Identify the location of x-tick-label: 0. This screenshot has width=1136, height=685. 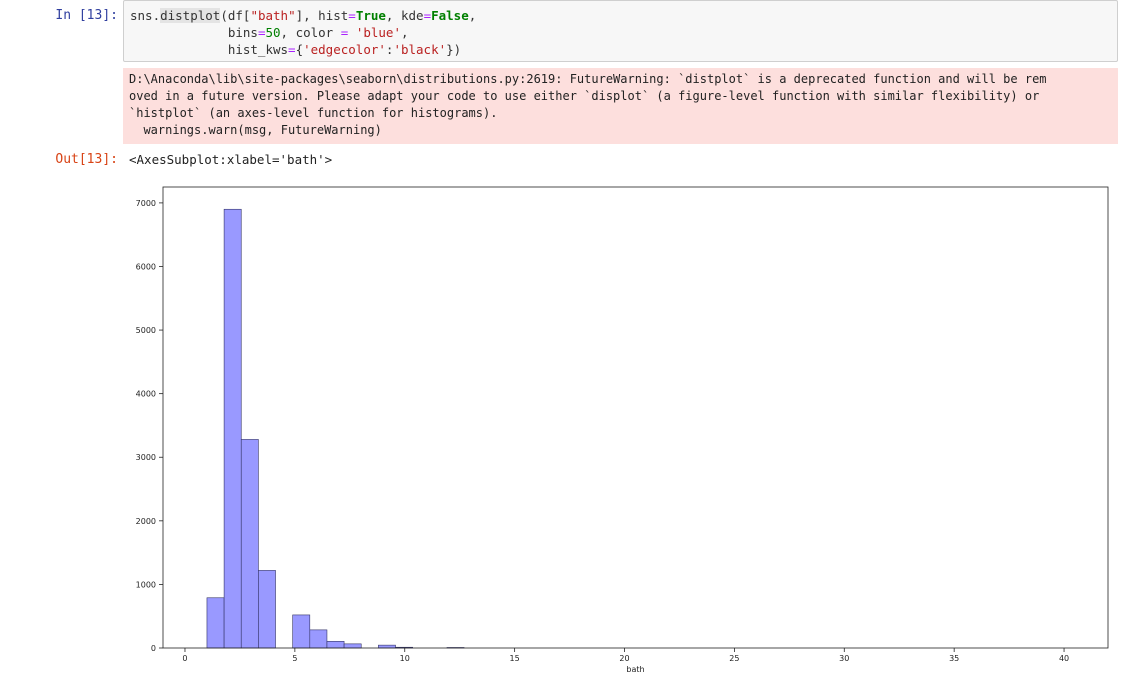
(184, 658).